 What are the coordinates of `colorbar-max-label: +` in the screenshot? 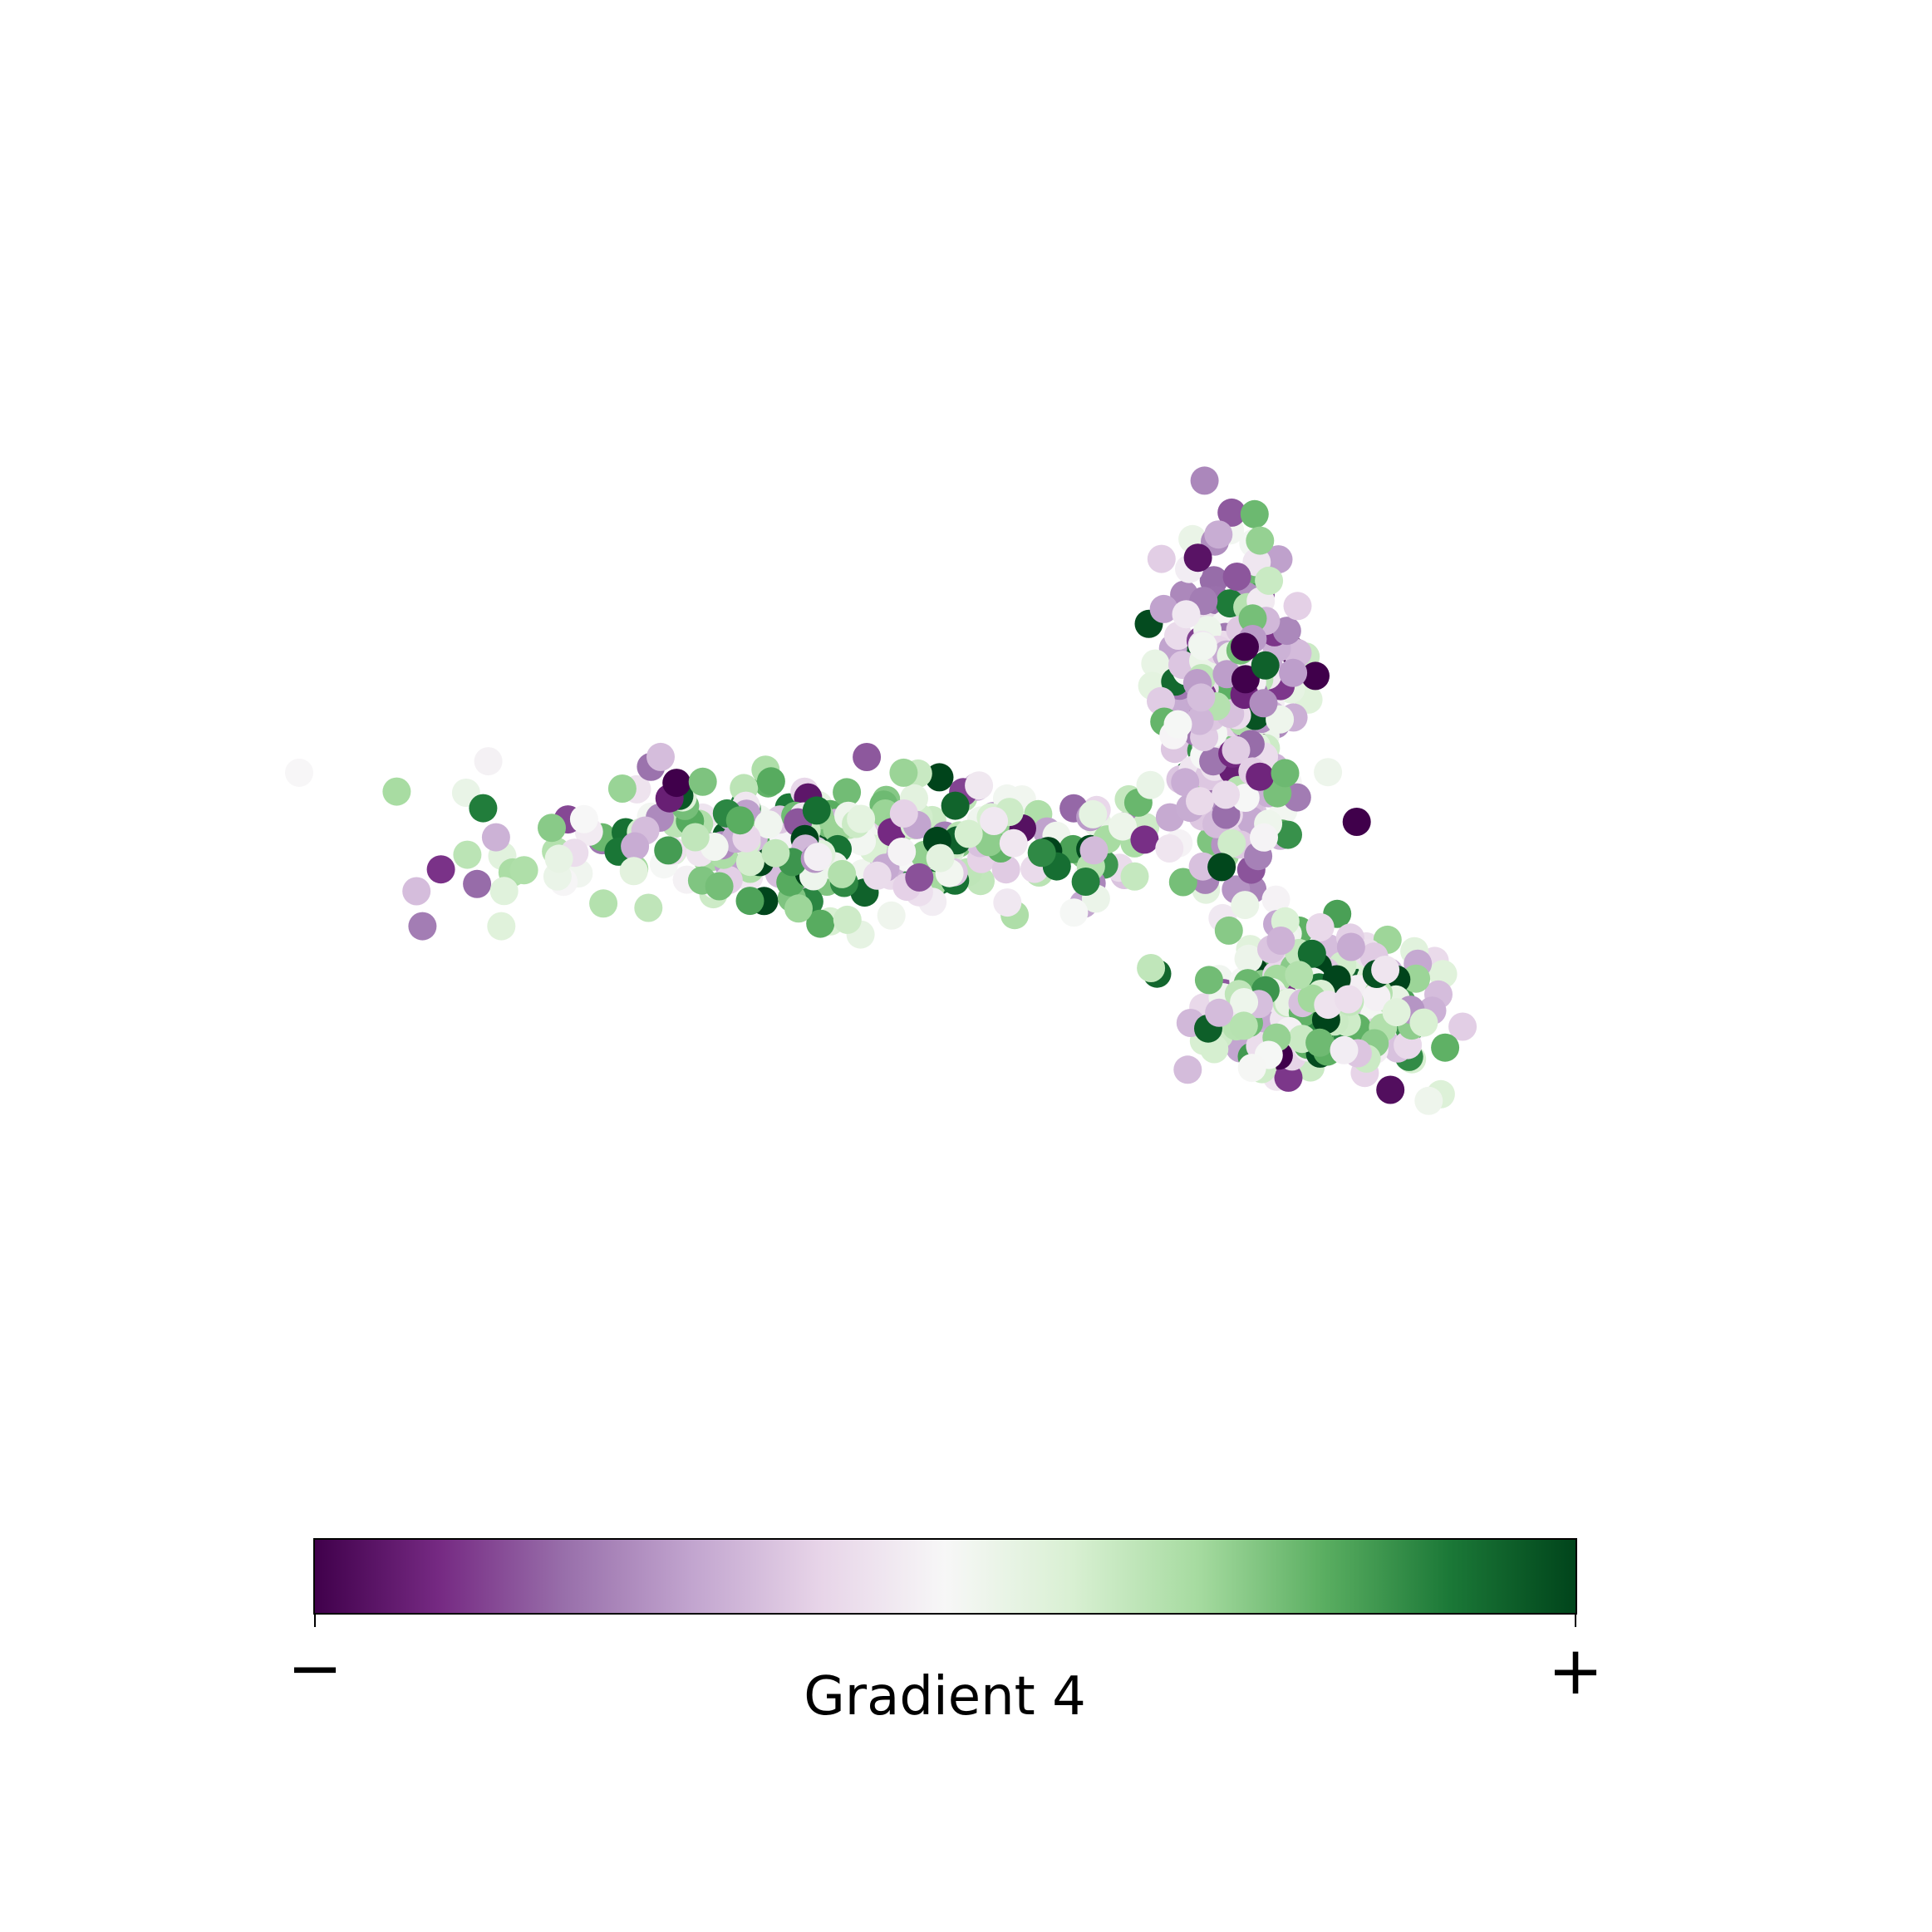 It's located at (1575, 1671).